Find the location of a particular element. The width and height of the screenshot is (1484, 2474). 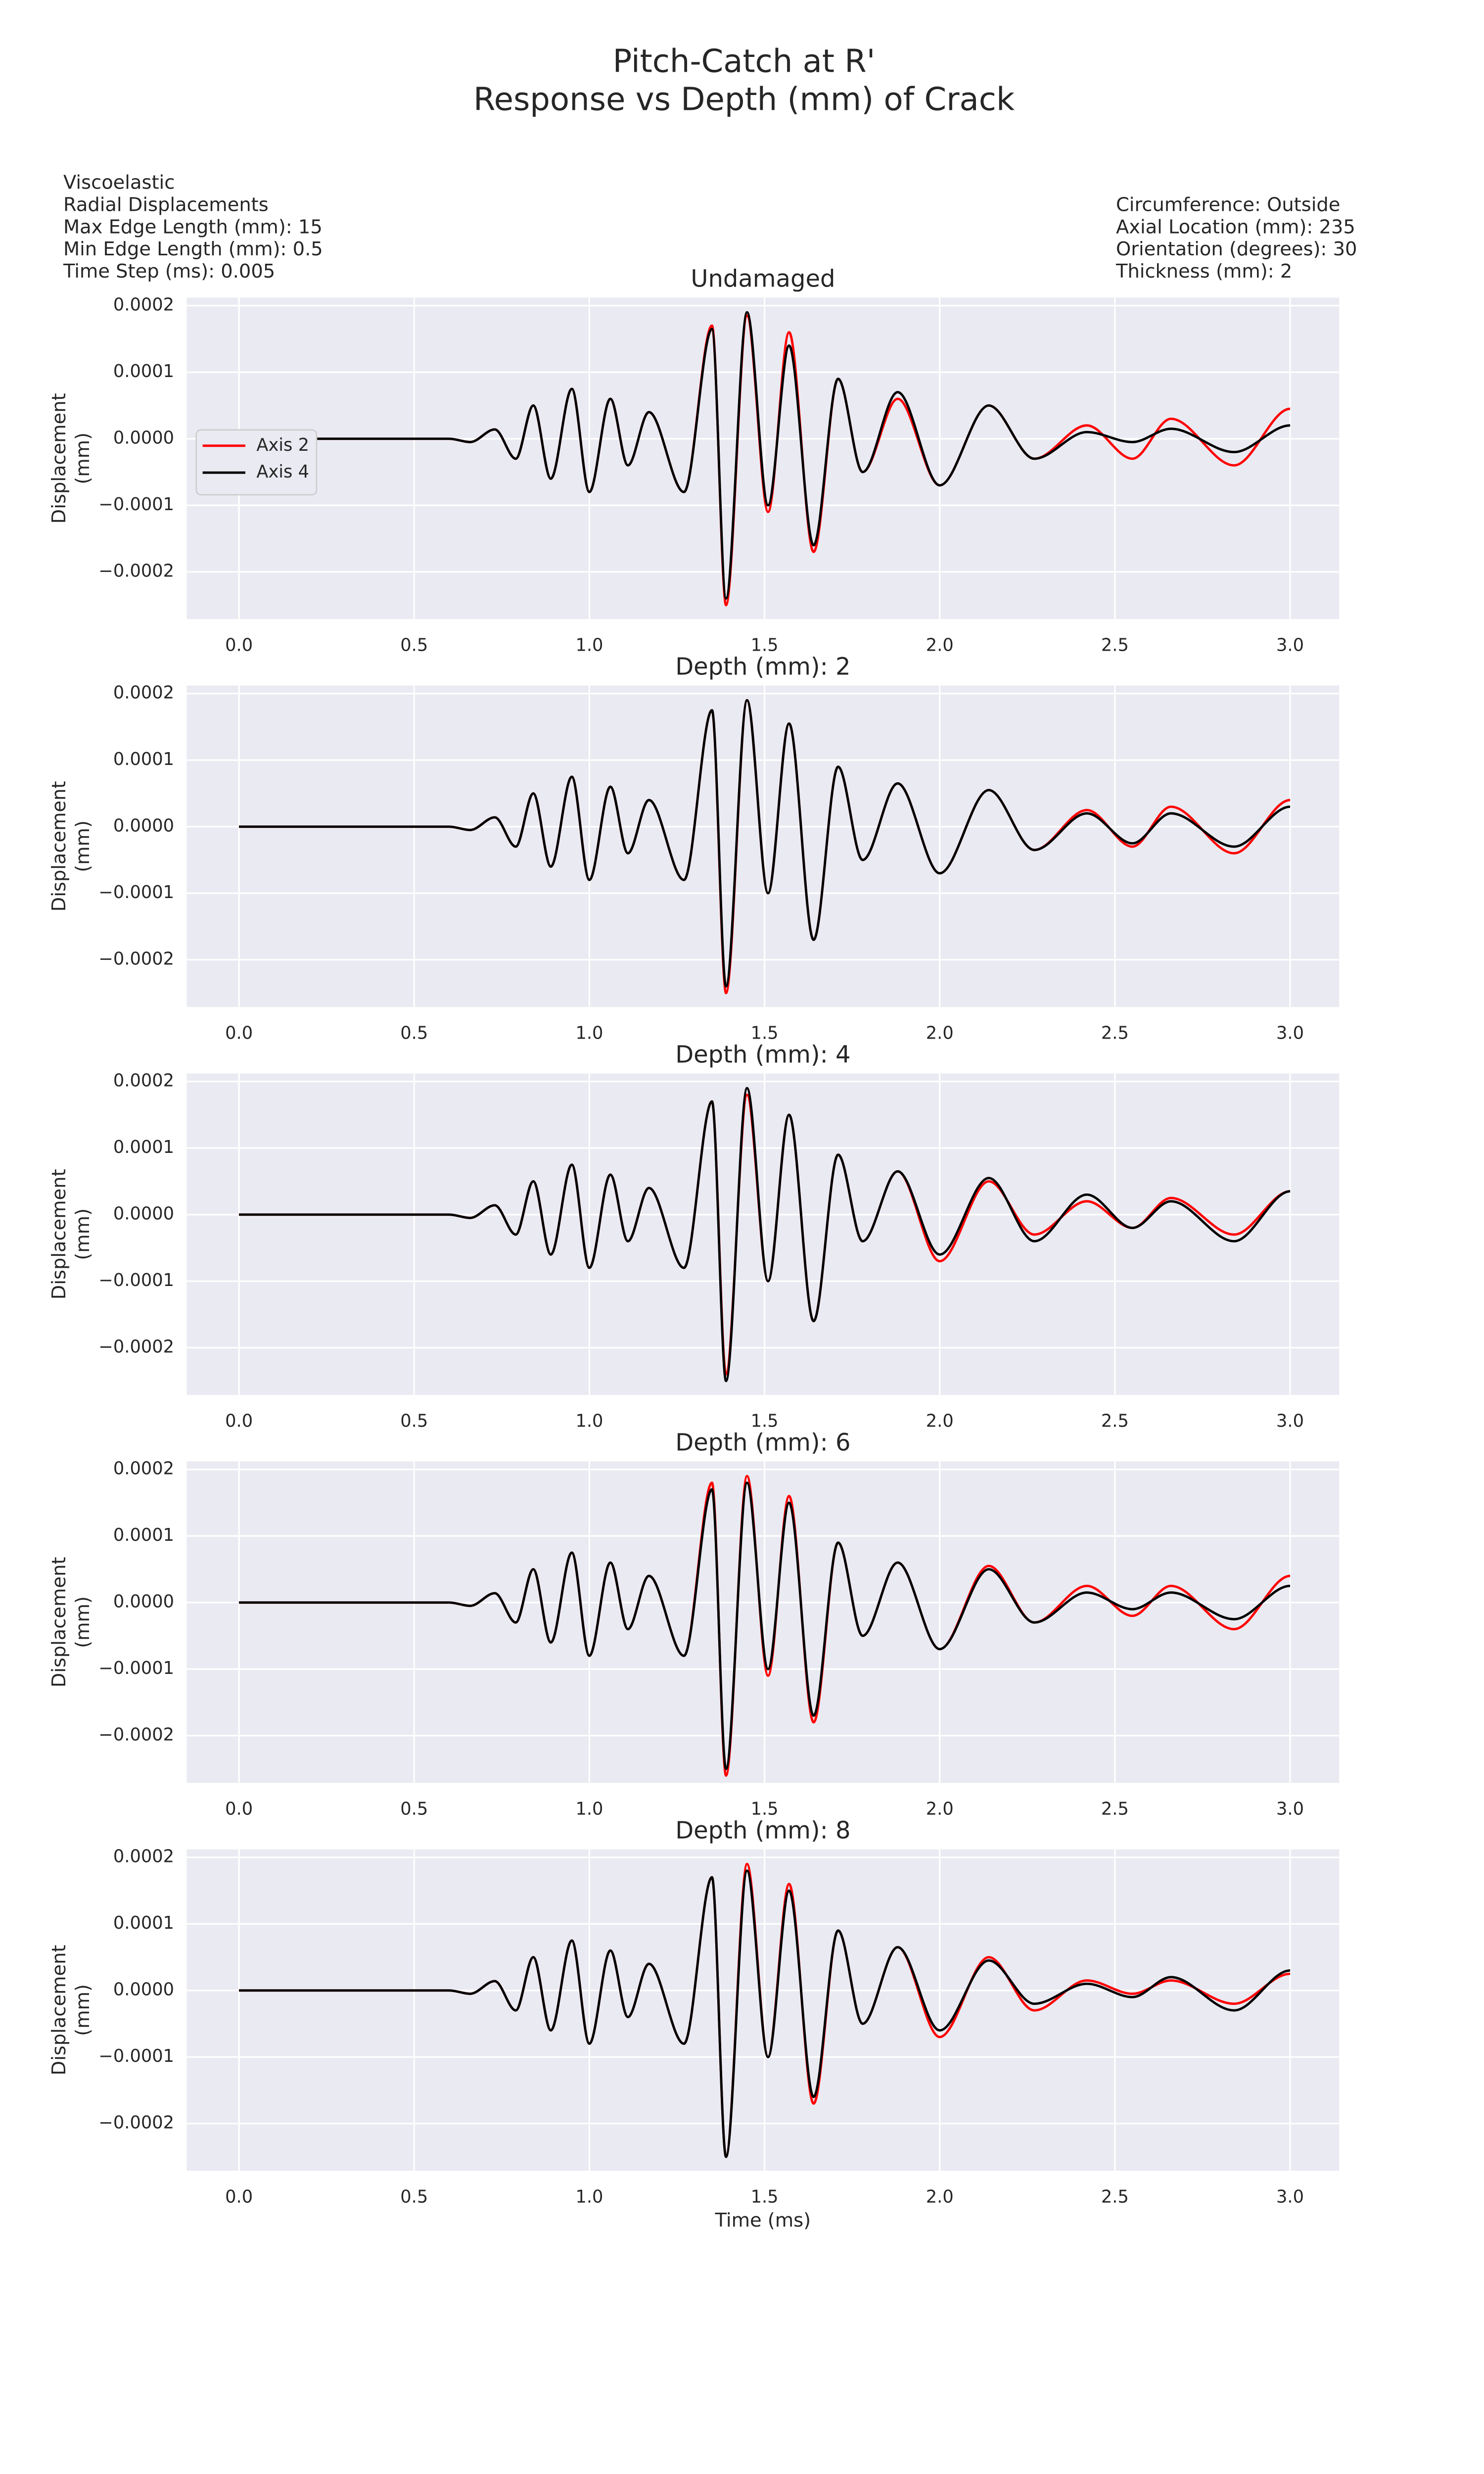

subplot-title: Depth (mm): 2 is located at coordinates (762, 667).